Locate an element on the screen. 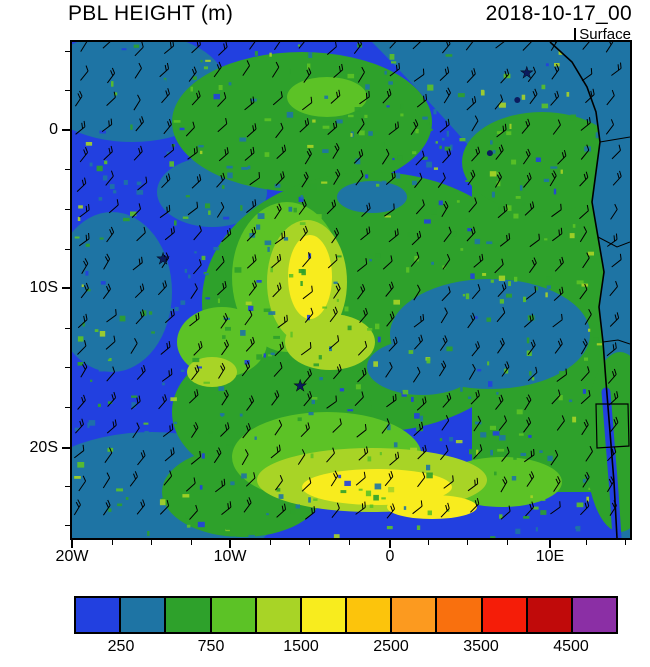 The image size is (650, 667). x-tick-label: 0 is located at coordinates (390, 556).